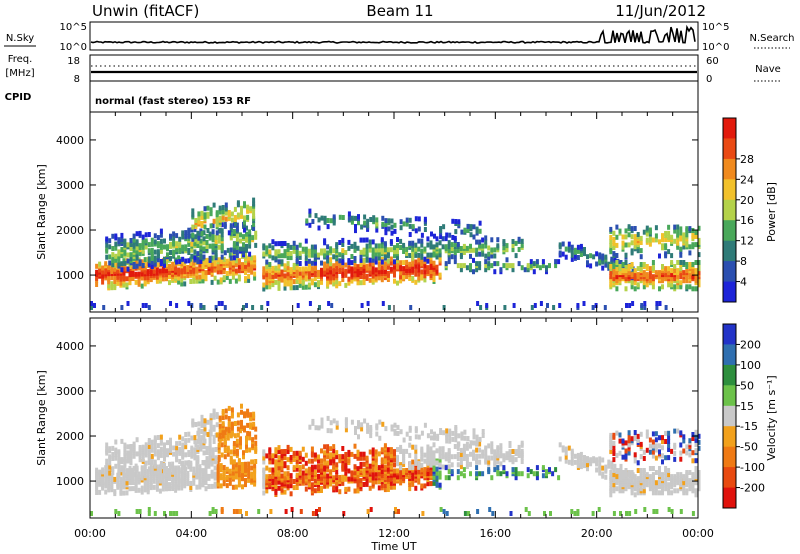 The image size is (800, 554). What do you see at coordinates (70, 346) in the screenshot?
I see `y-tick-label: 4000` at bounding box center [70, 346].